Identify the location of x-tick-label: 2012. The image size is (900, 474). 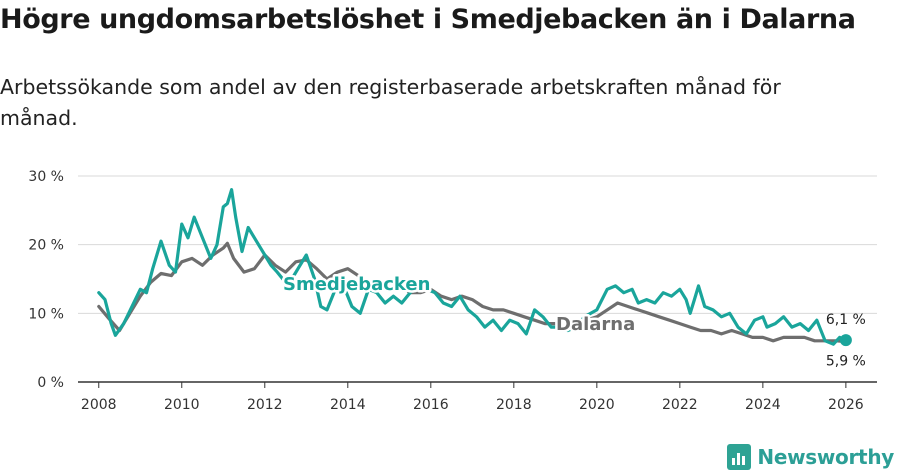
(265, 405).